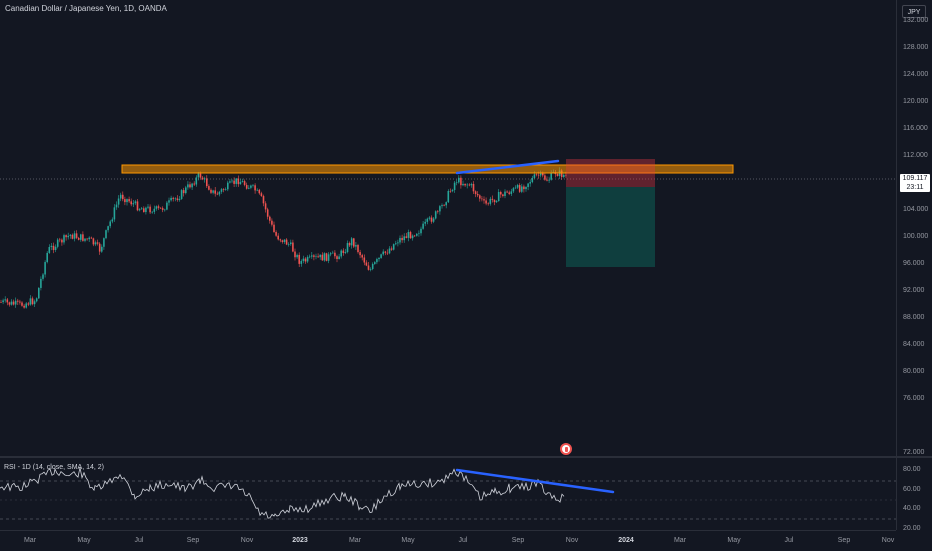 The height and width of the screenshot is (551, 932). What do you see at coordinates (912, 528) in the screenshot?
I see `rsi-tick-label: 20.00` at bounding box center [912, 528].